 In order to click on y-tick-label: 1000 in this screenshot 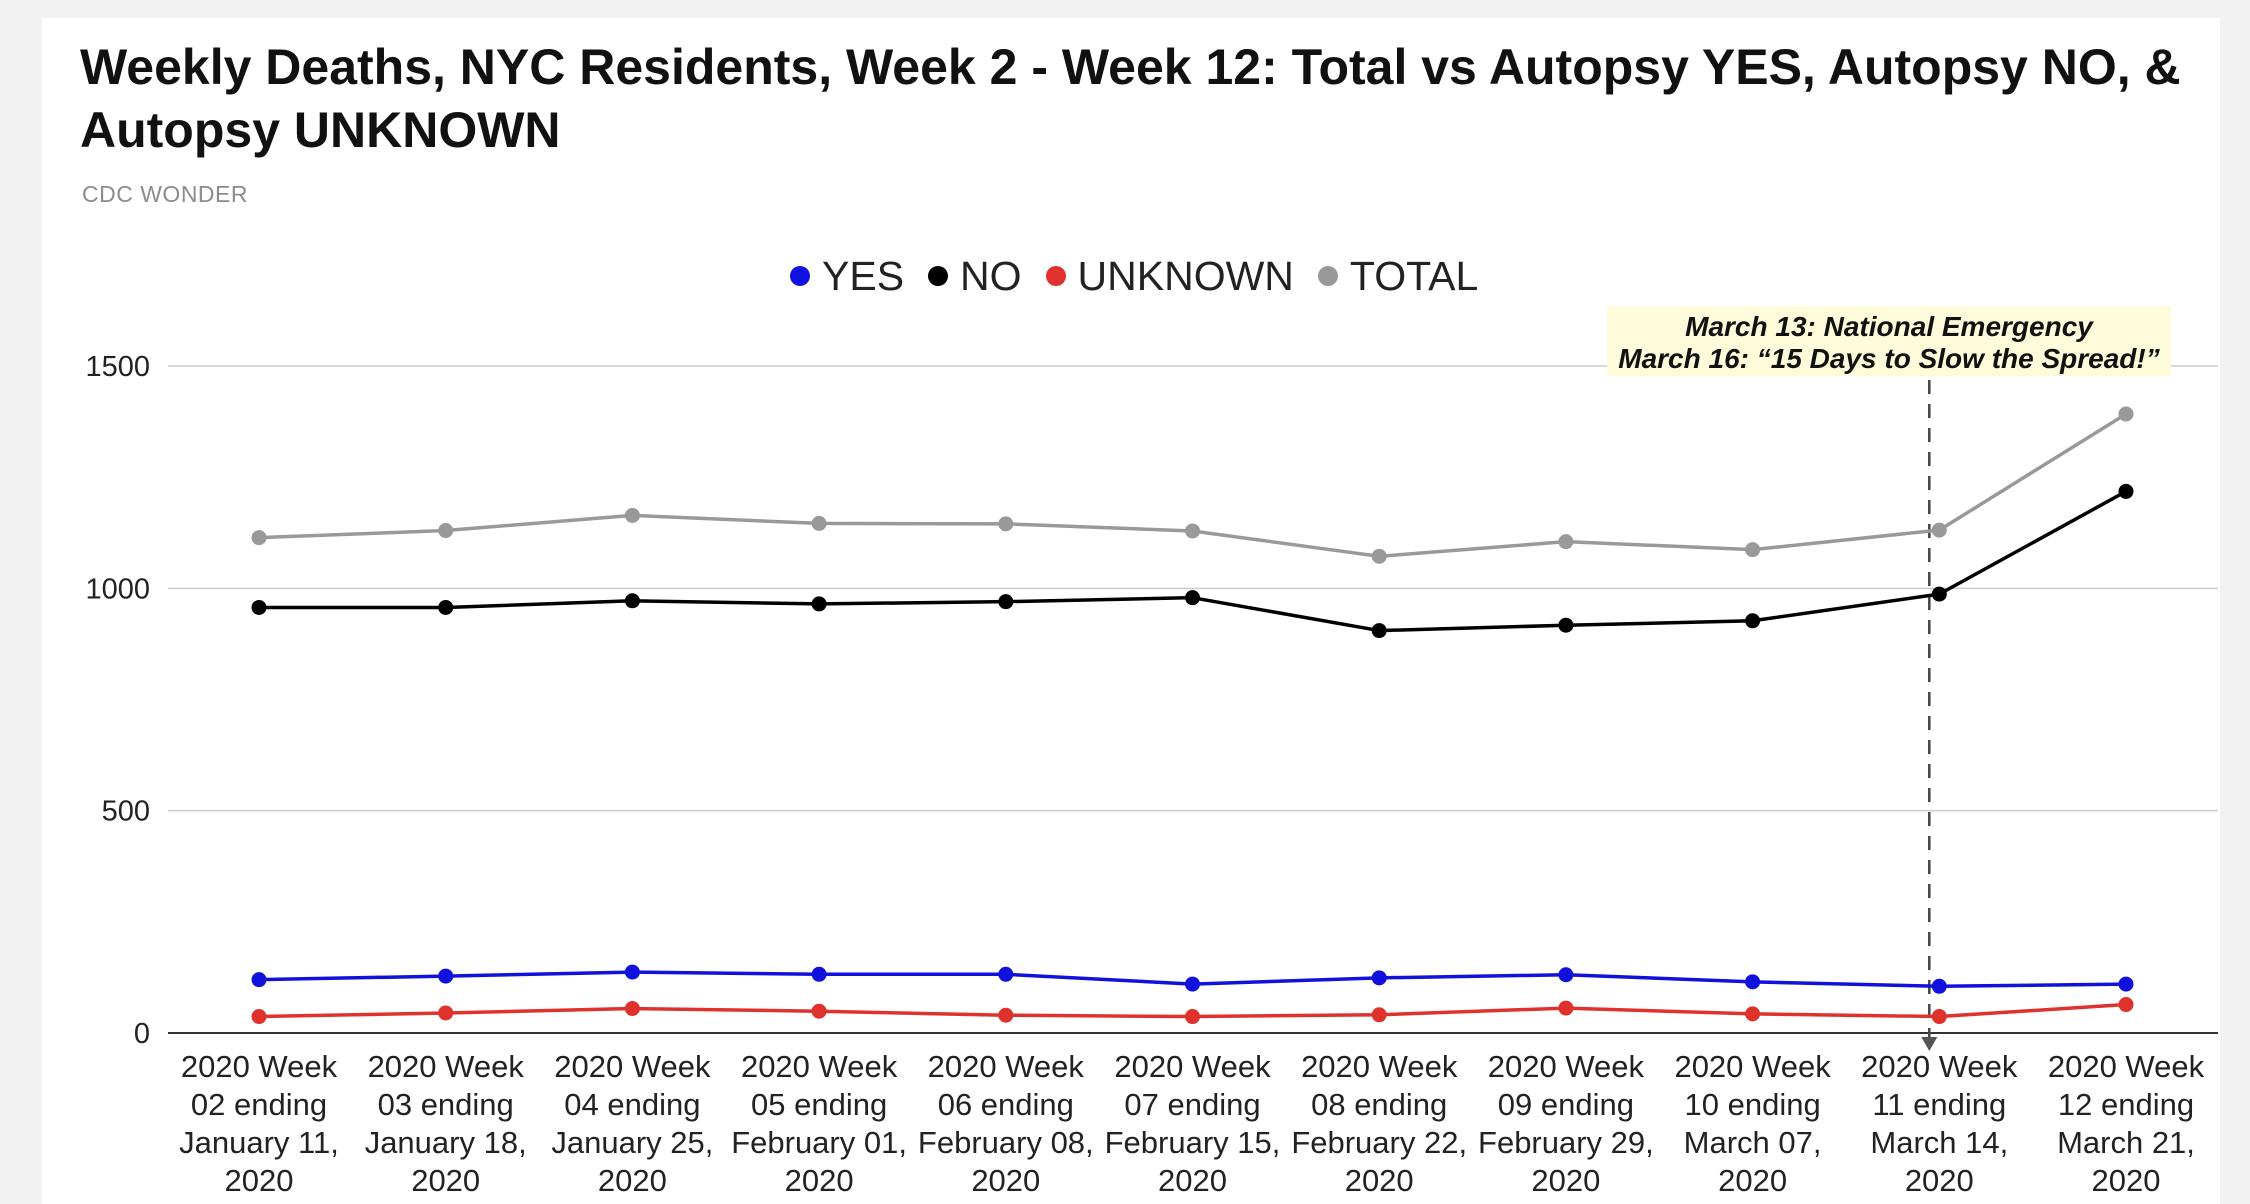, I will do `click(117, 589)`.